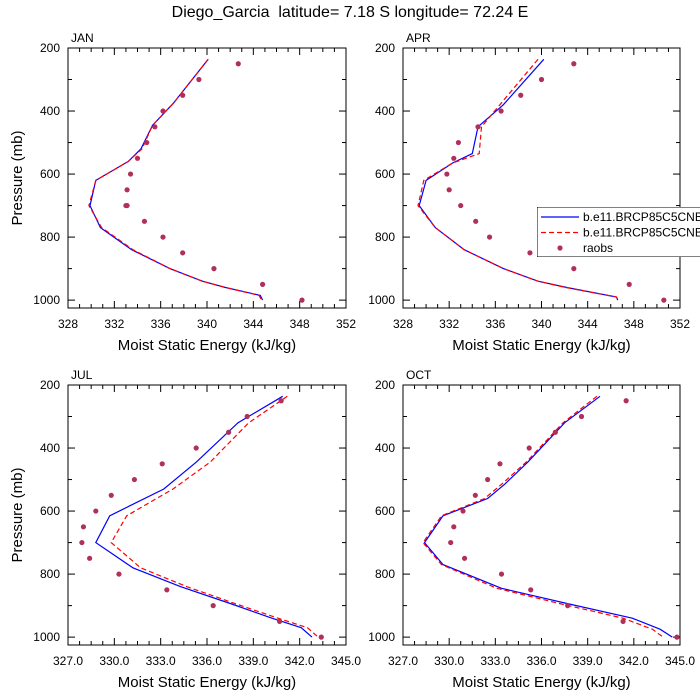  I want to click on panel-title: JUL, so click(82, 375).